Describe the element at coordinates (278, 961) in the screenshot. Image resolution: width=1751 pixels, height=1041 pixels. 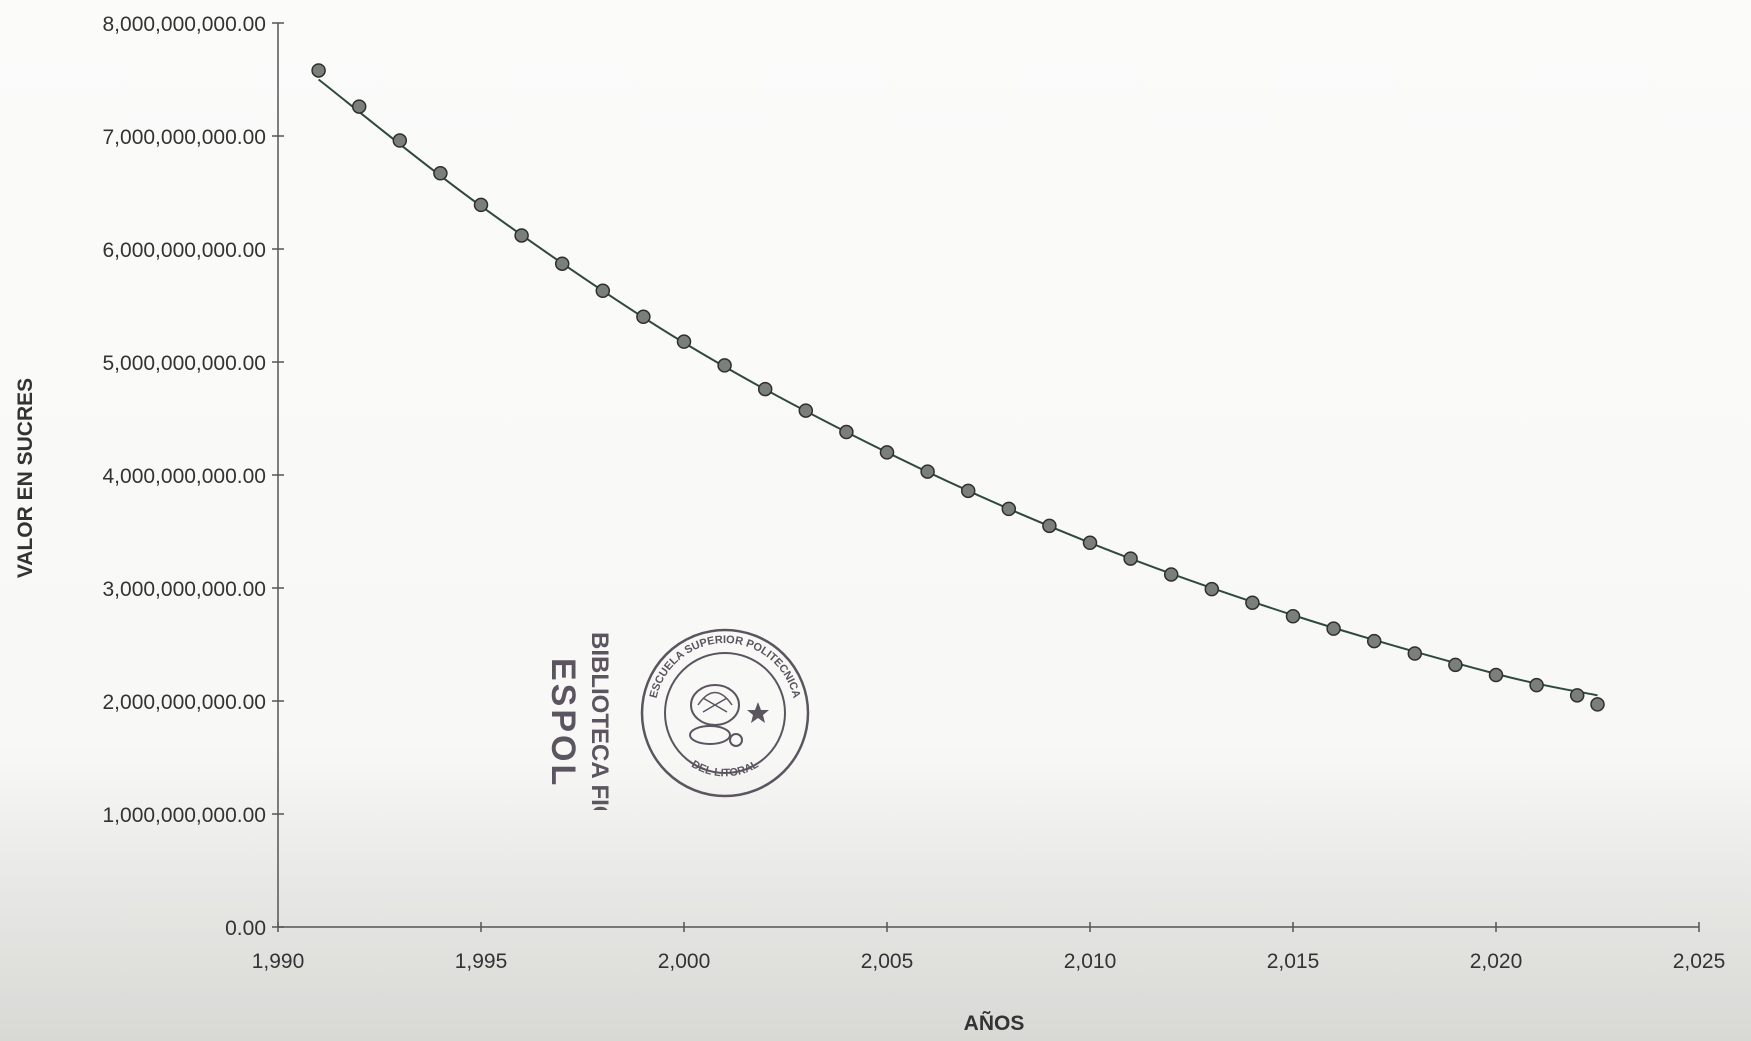
I see `x-tick-label: 1,990` at that location.